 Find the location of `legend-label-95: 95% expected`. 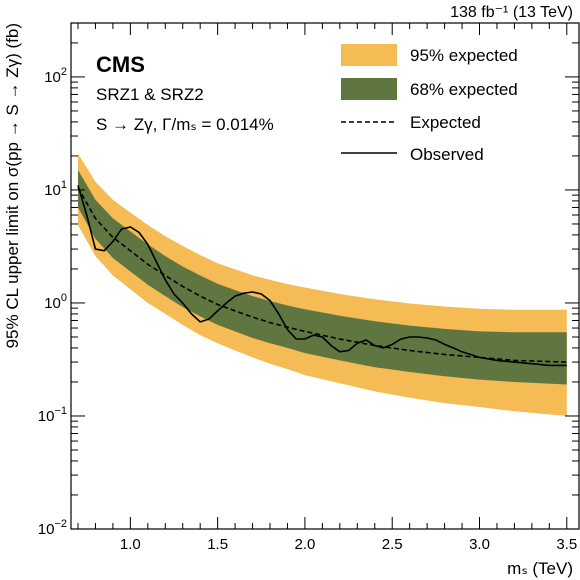

legend-label-95: 95% expected is located at coordinates (464, 55).